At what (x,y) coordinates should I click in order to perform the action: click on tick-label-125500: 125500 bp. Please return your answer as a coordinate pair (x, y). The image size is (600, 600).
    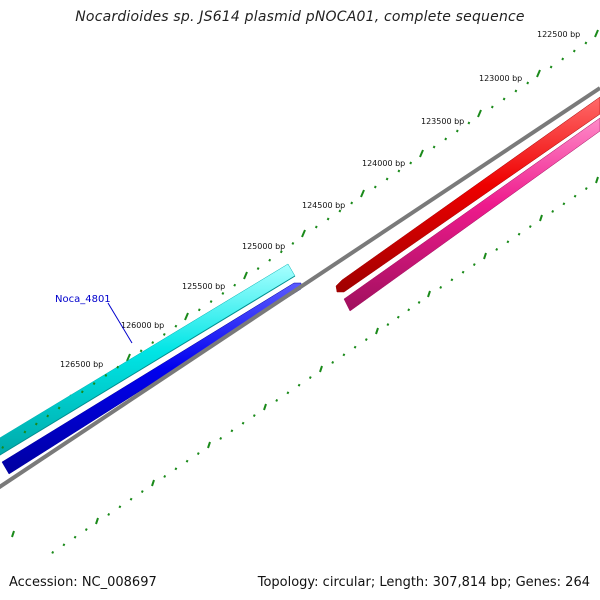
    Looking at the image, I should click on (203, 286).